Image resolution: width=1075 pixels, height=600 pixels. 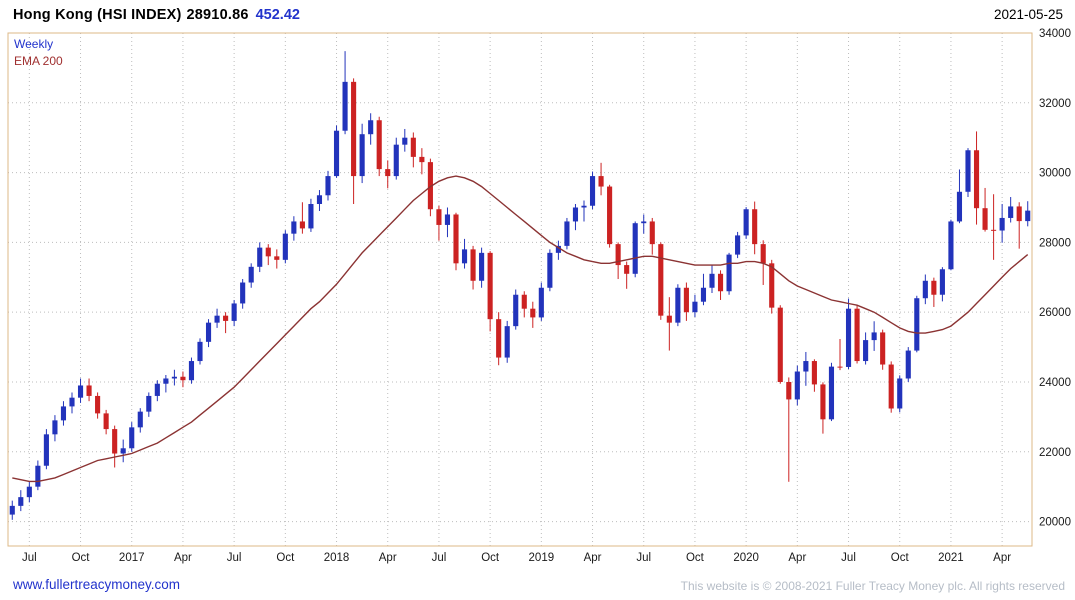 I want to click on y-axis-labels: 34000 32000 30000 28000 26000 24000 22000 20000, so click(x=1055, y=278).